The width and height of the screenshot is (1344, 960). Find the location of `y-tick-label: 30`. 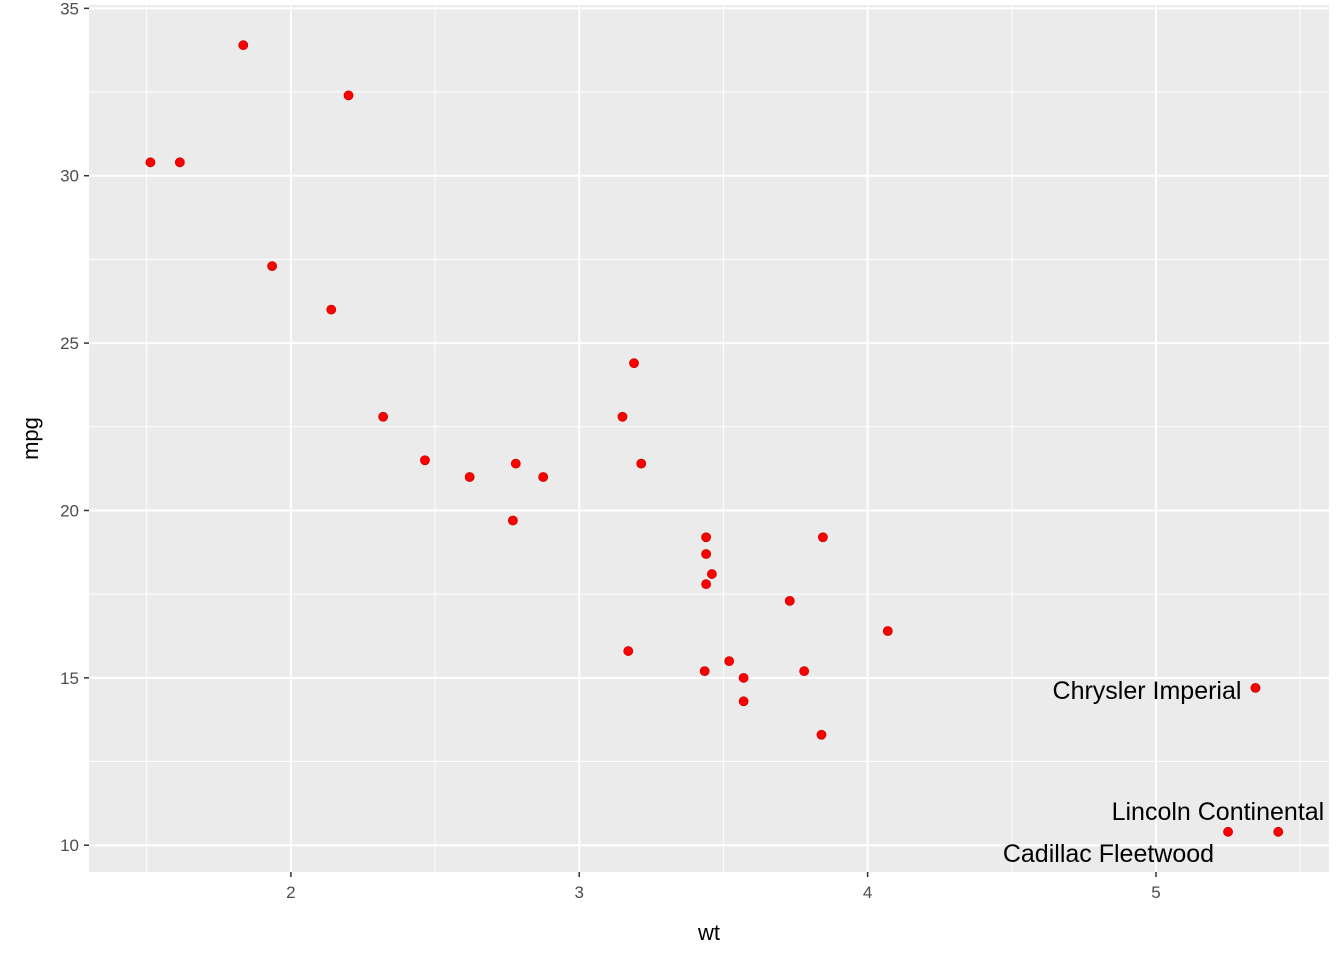

y-tick-label: 30 is located at coordinates (69, 176).